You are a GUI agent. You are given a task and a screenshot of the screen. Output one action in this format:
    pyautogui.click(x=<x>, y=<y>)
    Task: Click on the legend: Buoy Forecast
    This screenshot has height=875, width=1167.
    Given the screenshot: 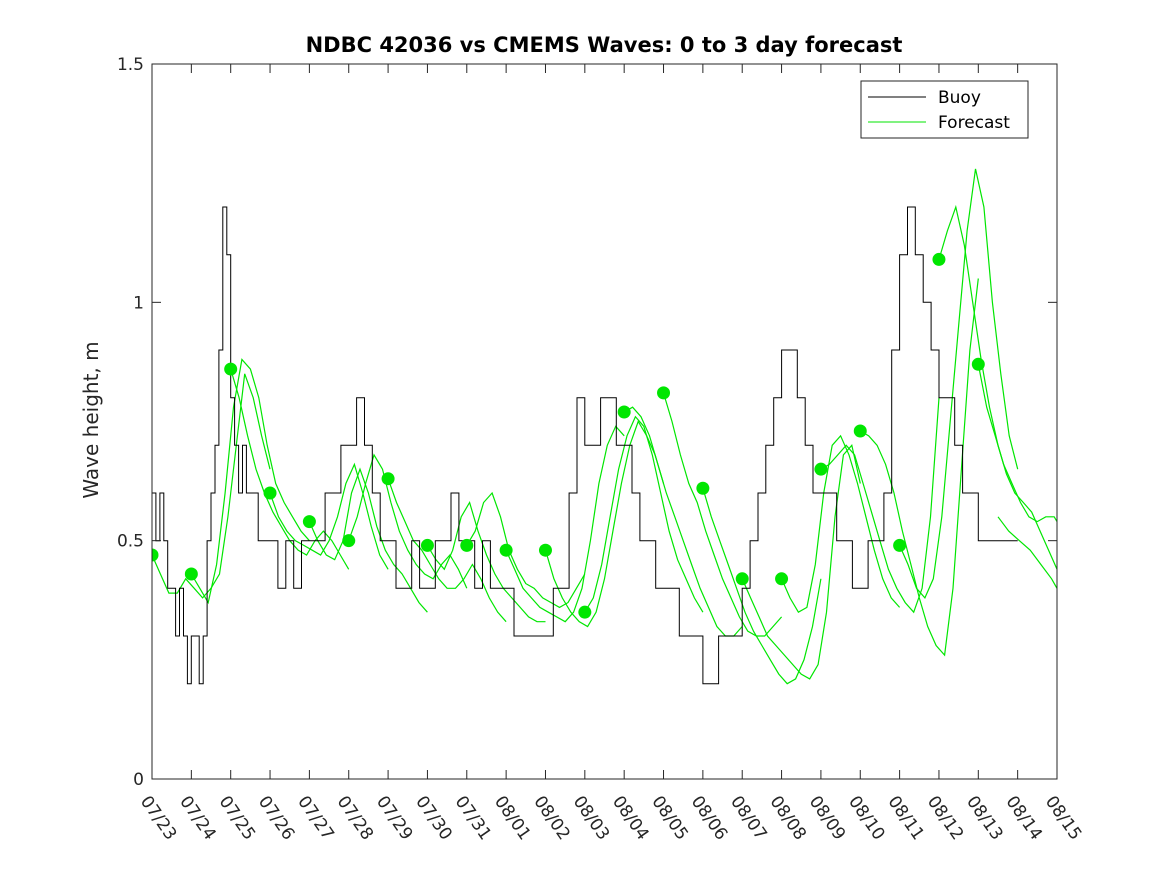 What is the action you would take?
    pyautogui.click(x=944, y=109)
    